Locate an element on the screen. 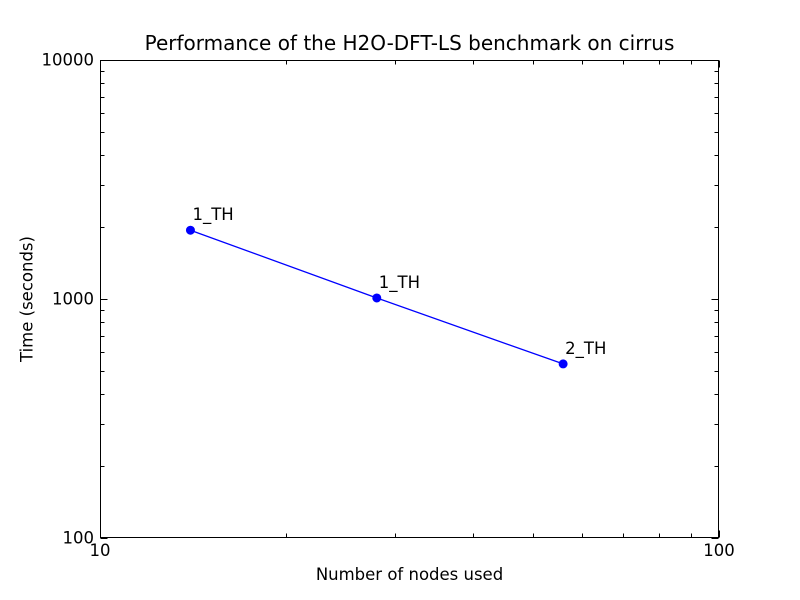 Image resolution: width=800 pixels, height=600 pixels. x-axis-label: Number of nodes used is located at coordinates (409, 574).